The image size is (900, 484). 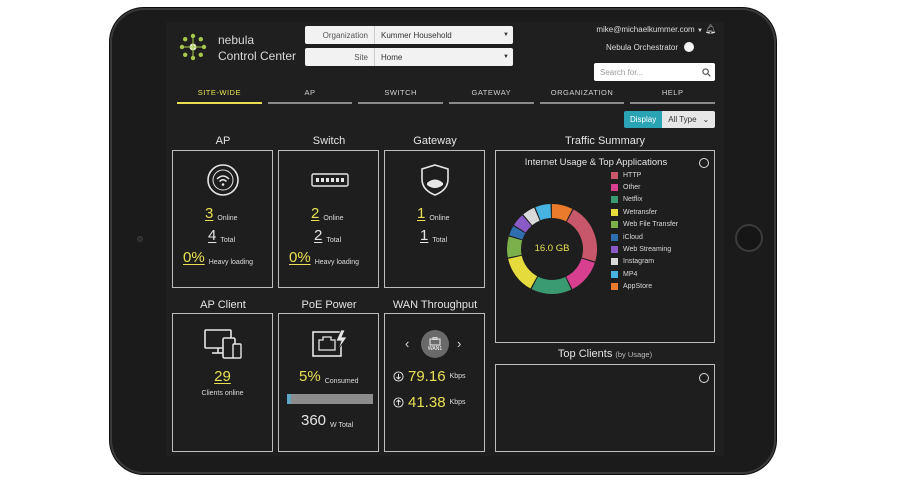 What do you see at coordinates (644, 237) in the screenshot?
I see `legend-item: iCloud` at bounding box center [644, 237].